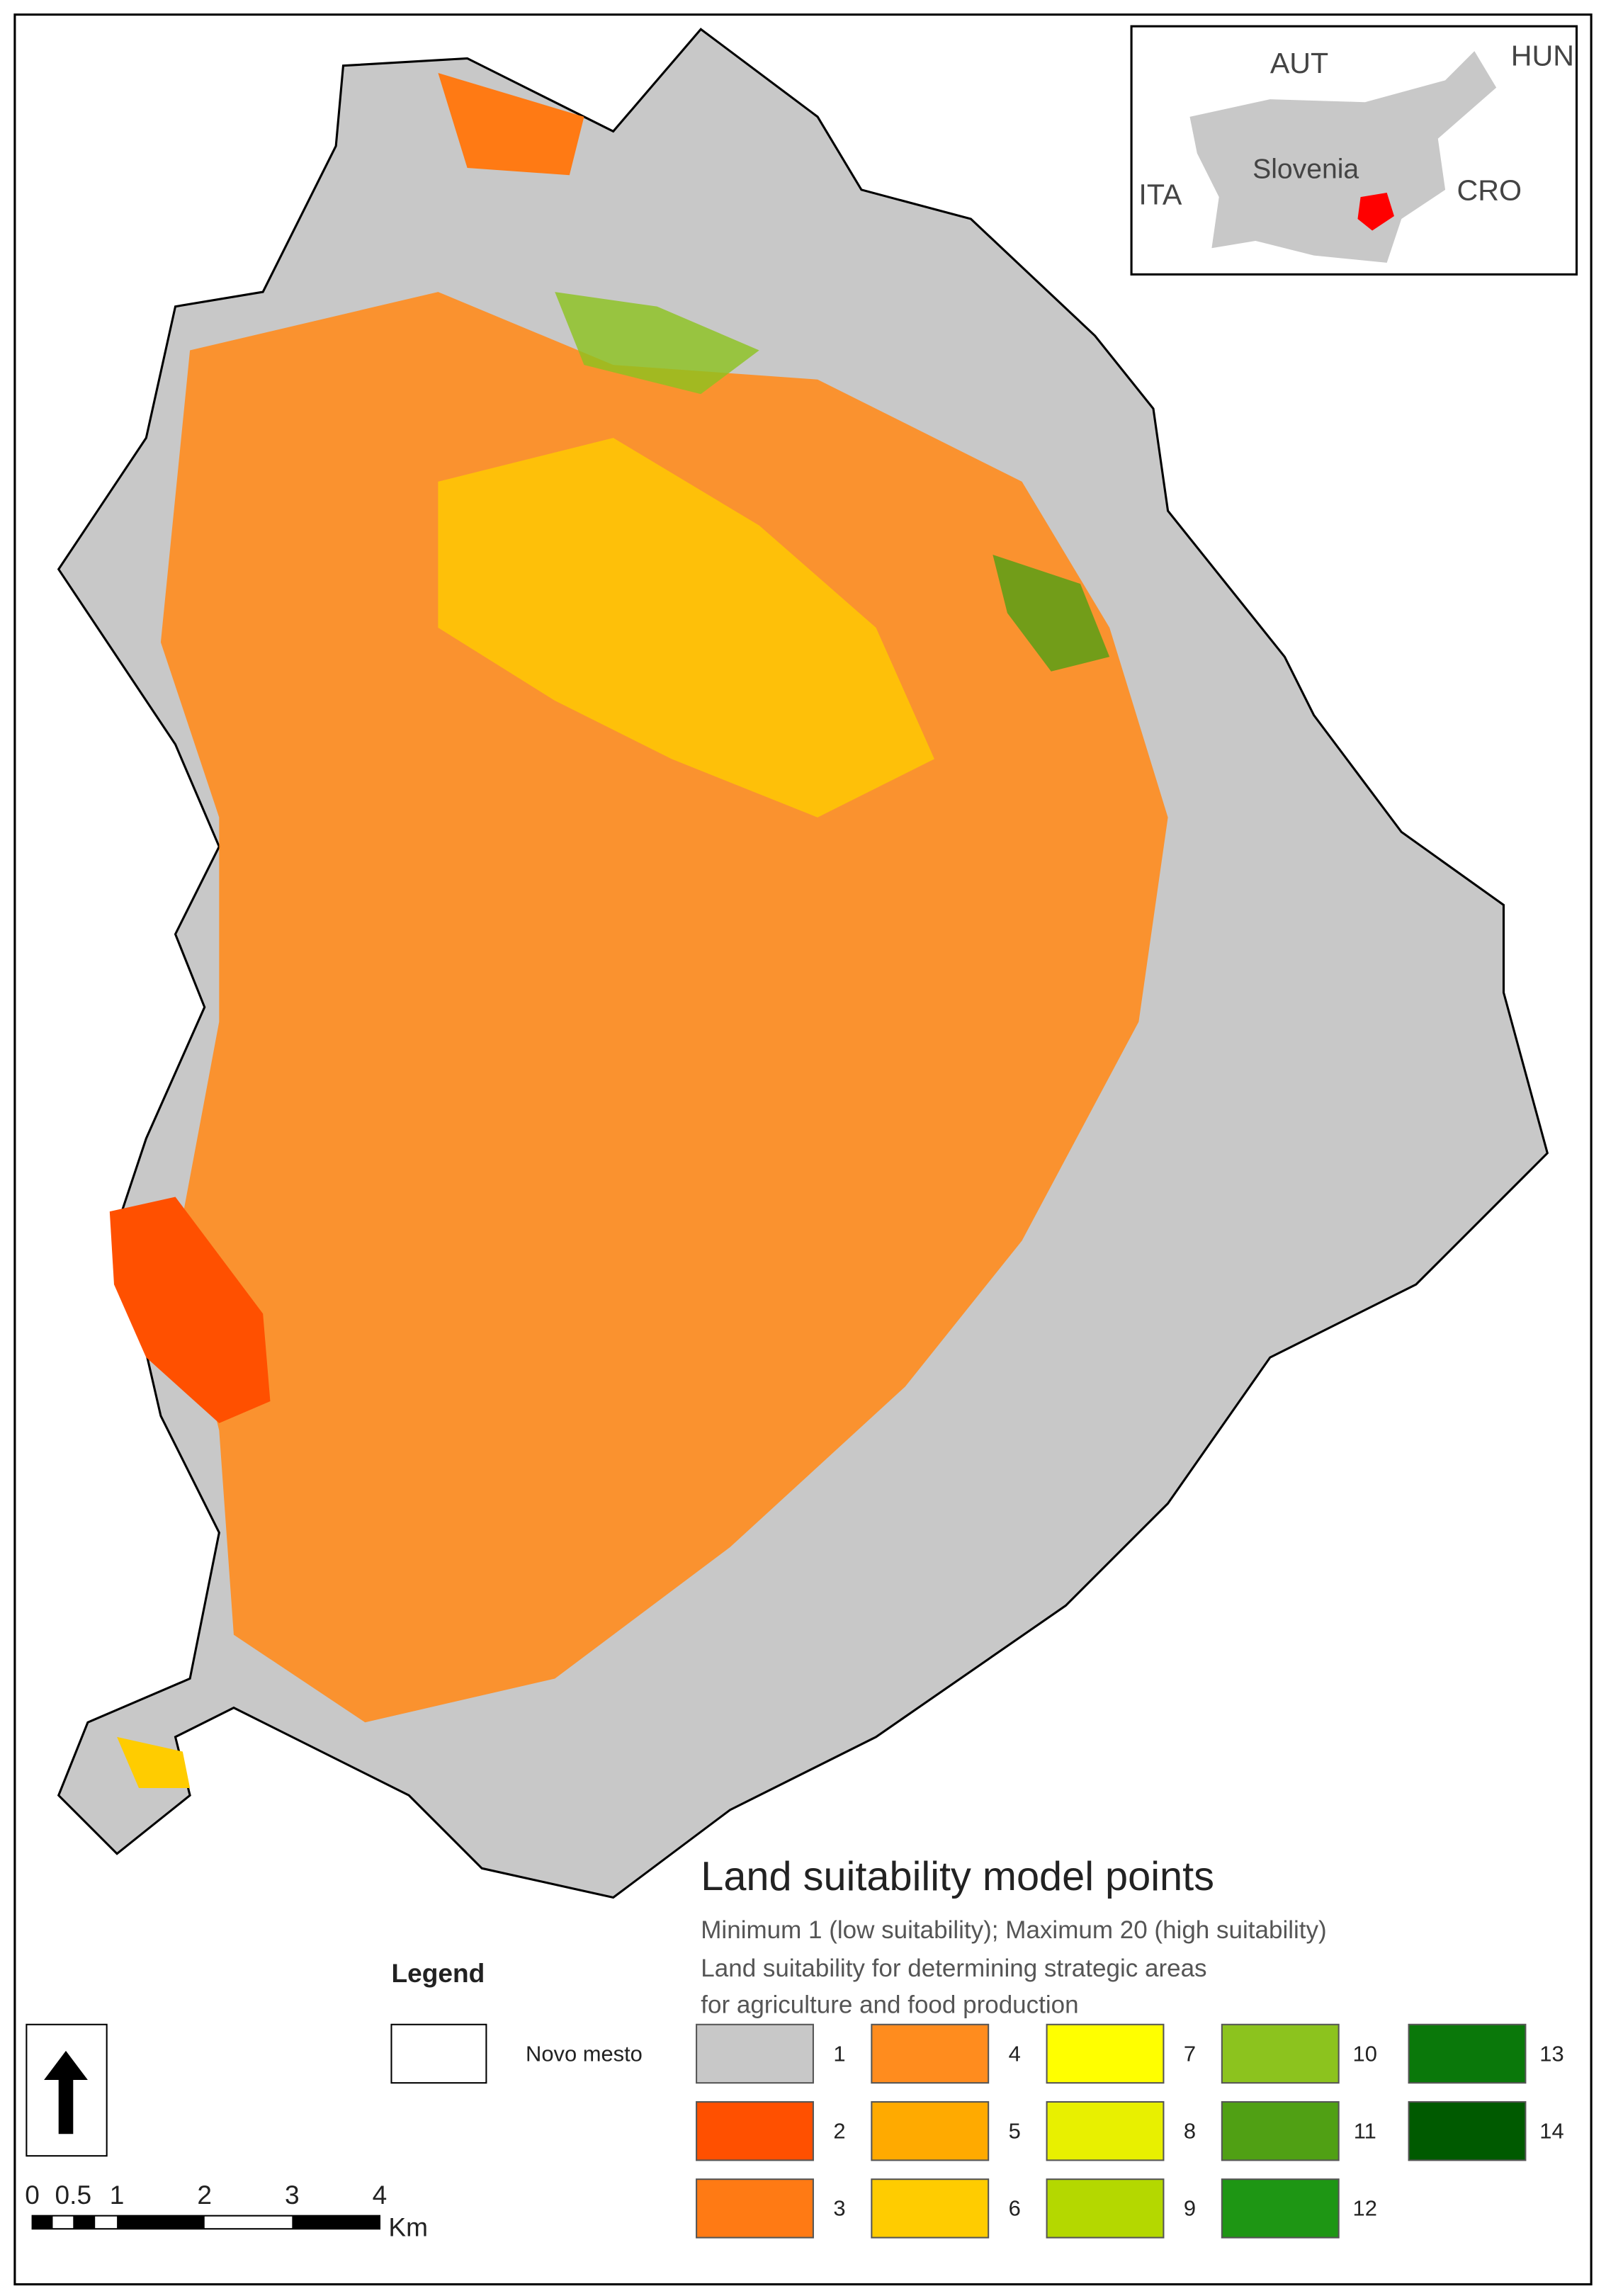  I want to click on inset-label: AUT, so click(1299, 63).